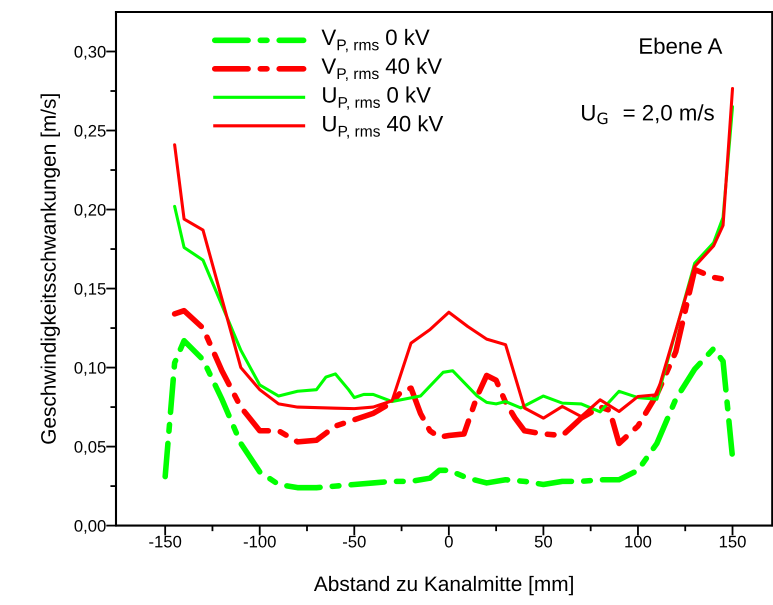 The width and height of the screenshot is (773, 605). What do you see at coordinates (90, 131) in the screenshot?
I see `y-tick-label: 0,25` at bounding box center [90, 131].